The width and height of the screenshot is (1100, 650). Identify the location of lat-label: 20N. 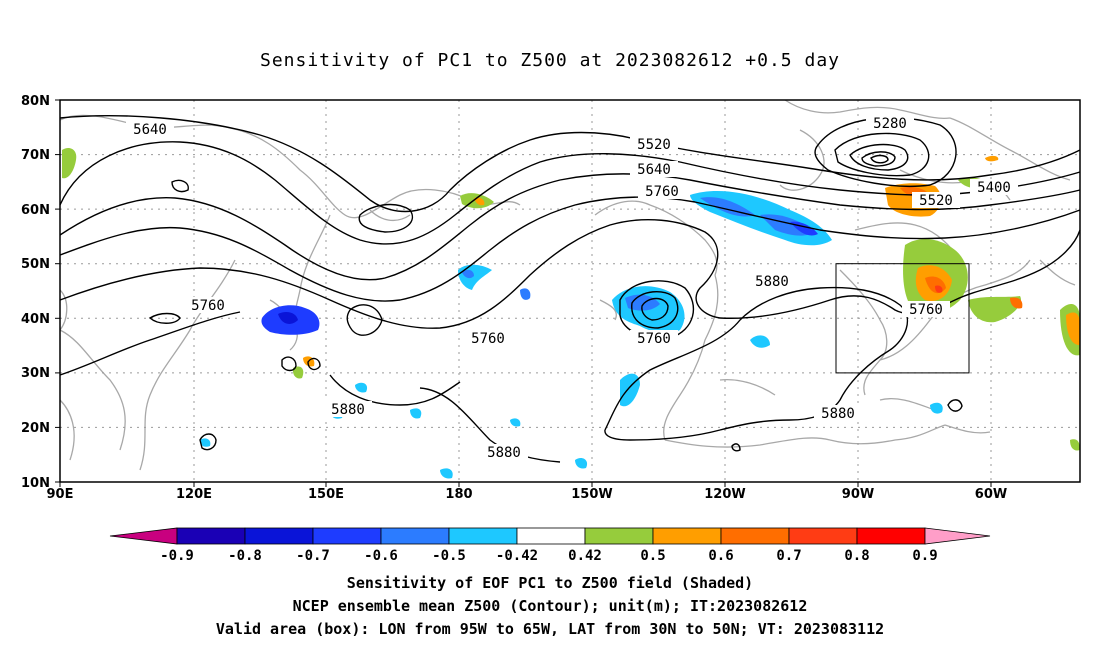
(35, 428).